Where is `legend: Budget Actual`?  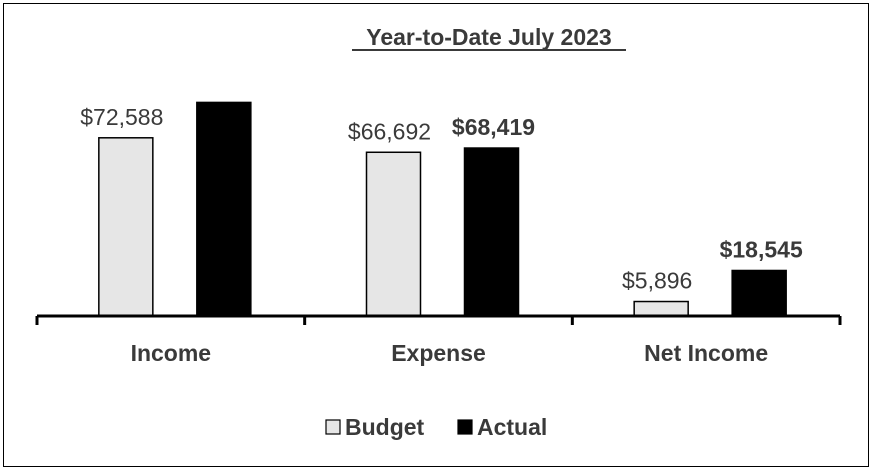
legend: Budget Actual is located at coordinates (436, 427).